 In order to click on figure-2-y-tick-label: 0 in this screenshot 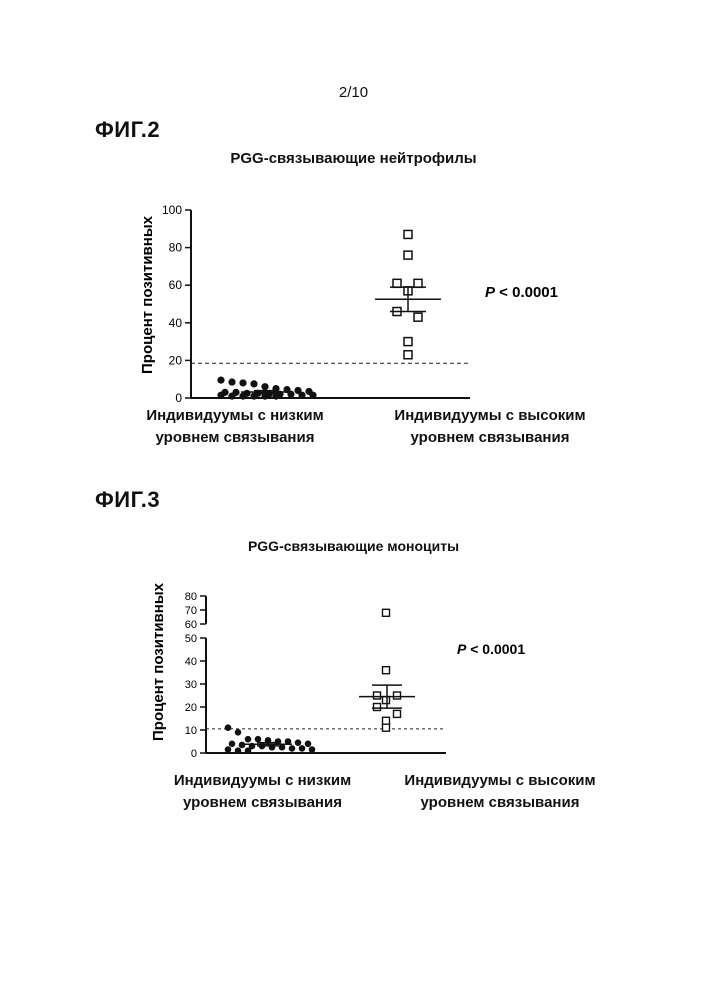, I will do `click(178, 398)`.